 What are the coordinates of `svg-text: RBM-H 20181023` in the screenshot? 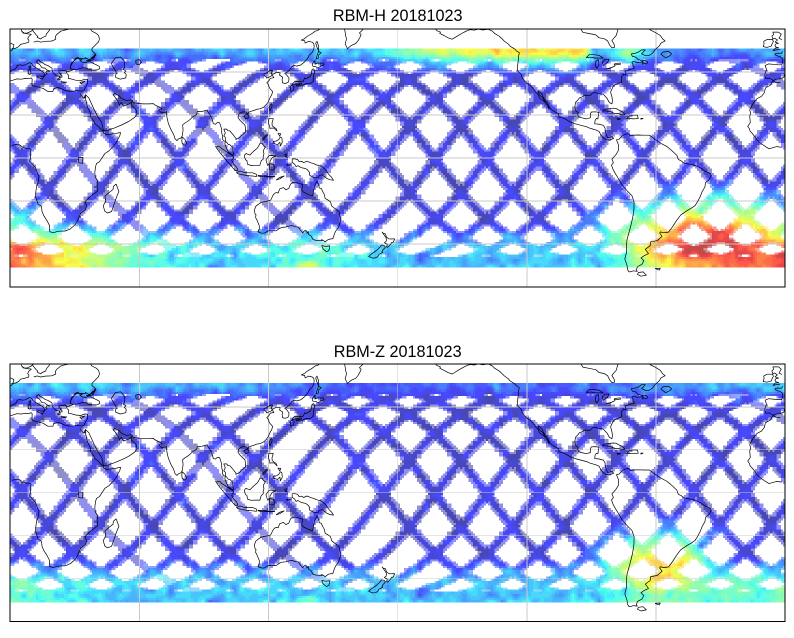 It's located at (398, 16).